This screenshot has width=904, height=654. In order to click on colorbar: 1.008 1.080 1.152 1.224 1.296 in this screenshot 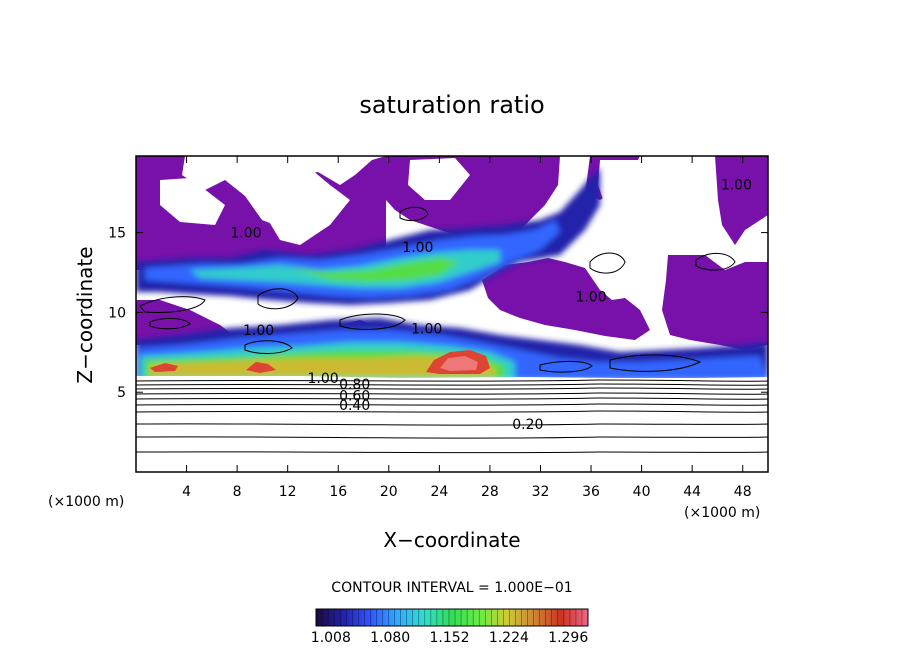, I will do `click(450, 627)`.